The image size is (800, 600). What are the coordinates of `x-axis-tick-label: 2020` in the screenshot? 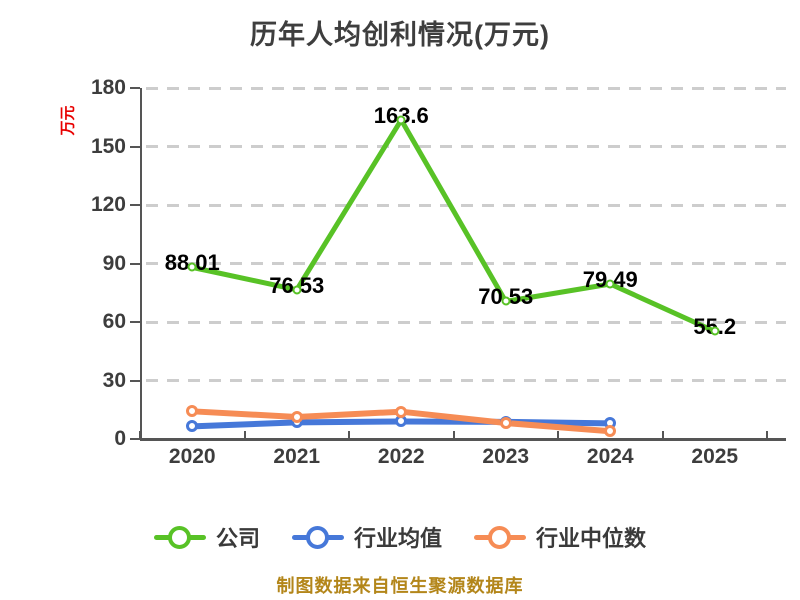 It's located at (192, 456).